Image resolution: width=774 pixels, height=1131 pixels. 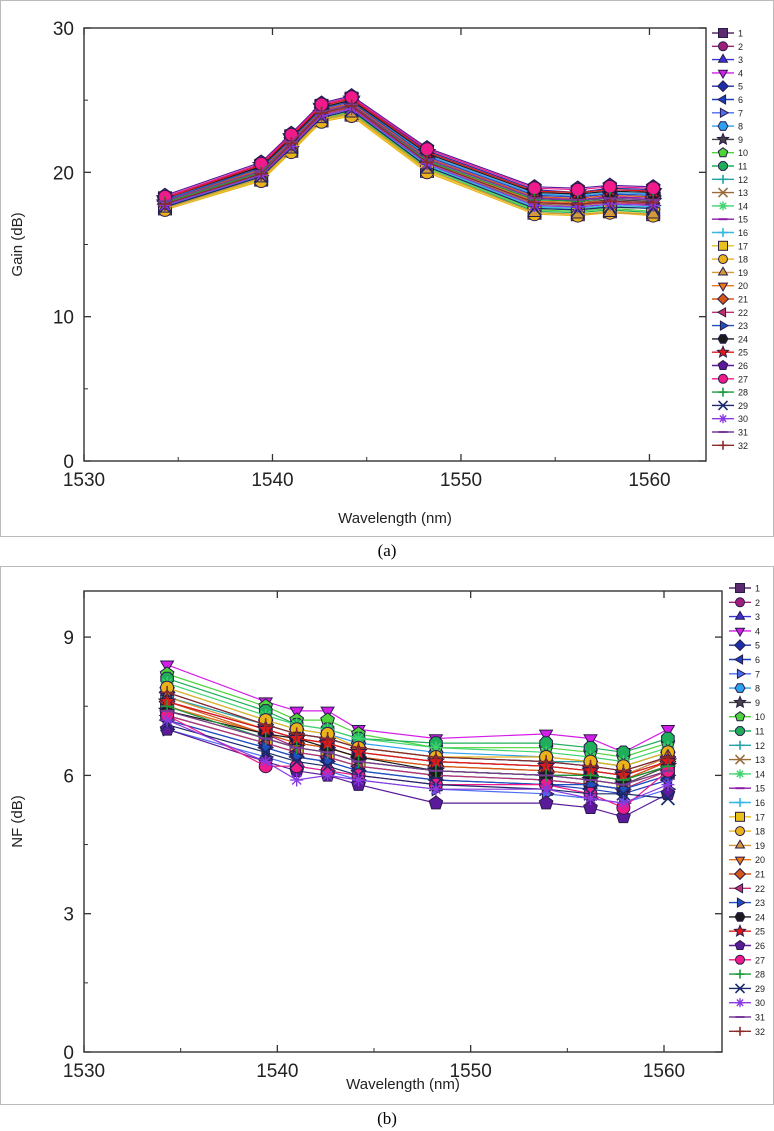 I want to click on legend-label: 21, so click(x=760, y=875).